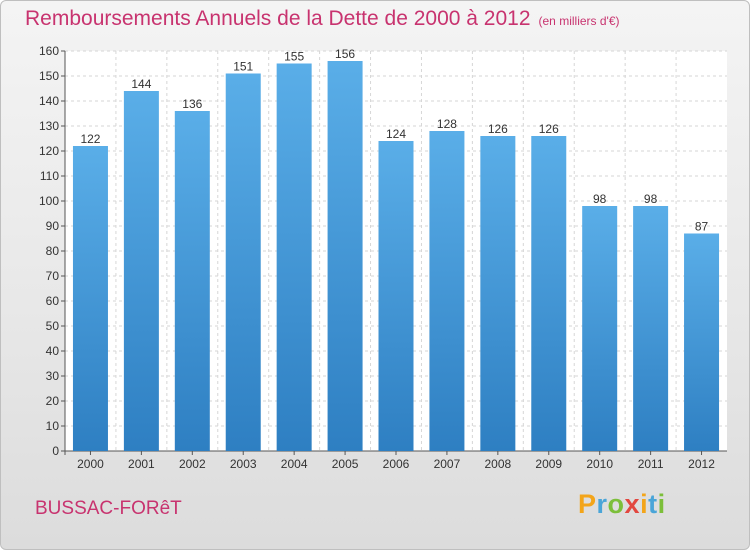 The image size is (750, 550). I want to click on bar-value-label: 122, so click(90, 139).